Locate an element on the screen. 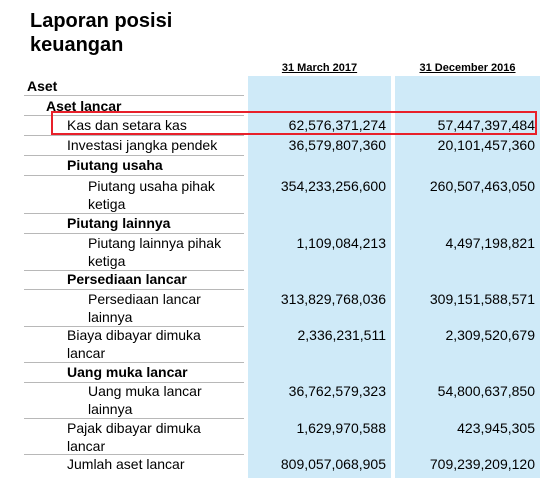  row-label-line1: Biaya dibayar dimuka is located at coordinates (134, 335).